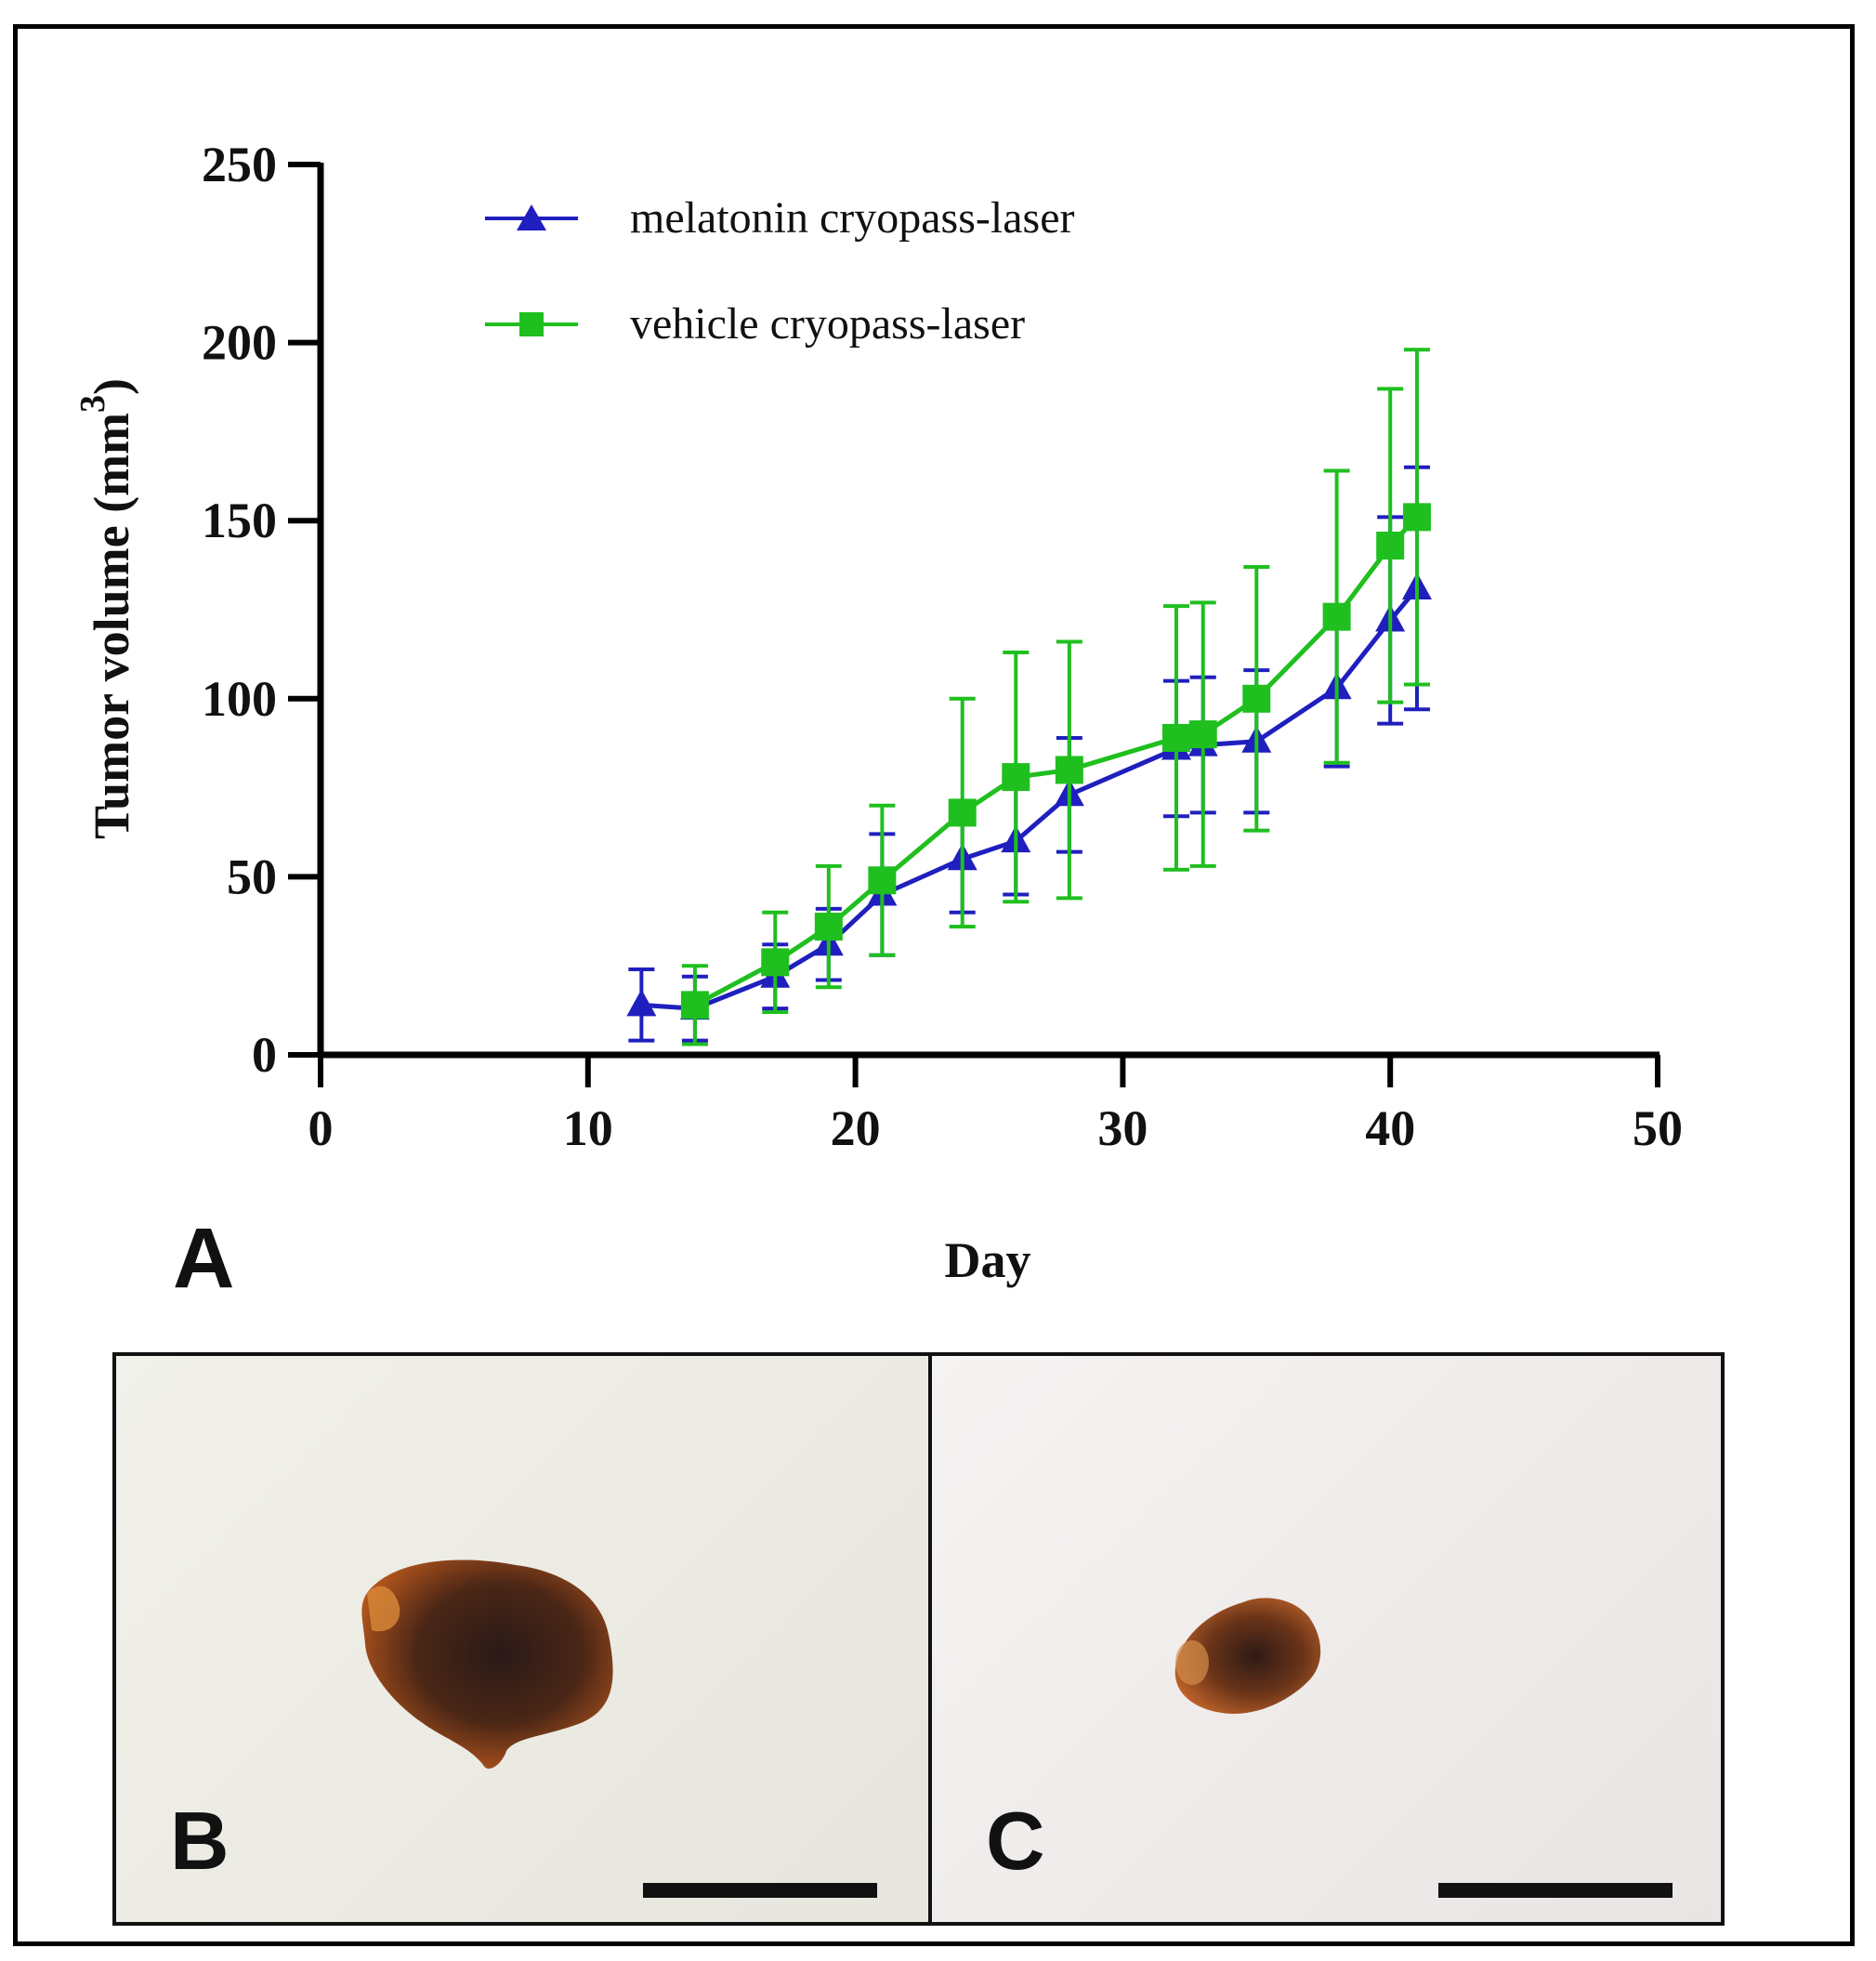  I want to click on y-tick-label: 150, so click(239, 521).